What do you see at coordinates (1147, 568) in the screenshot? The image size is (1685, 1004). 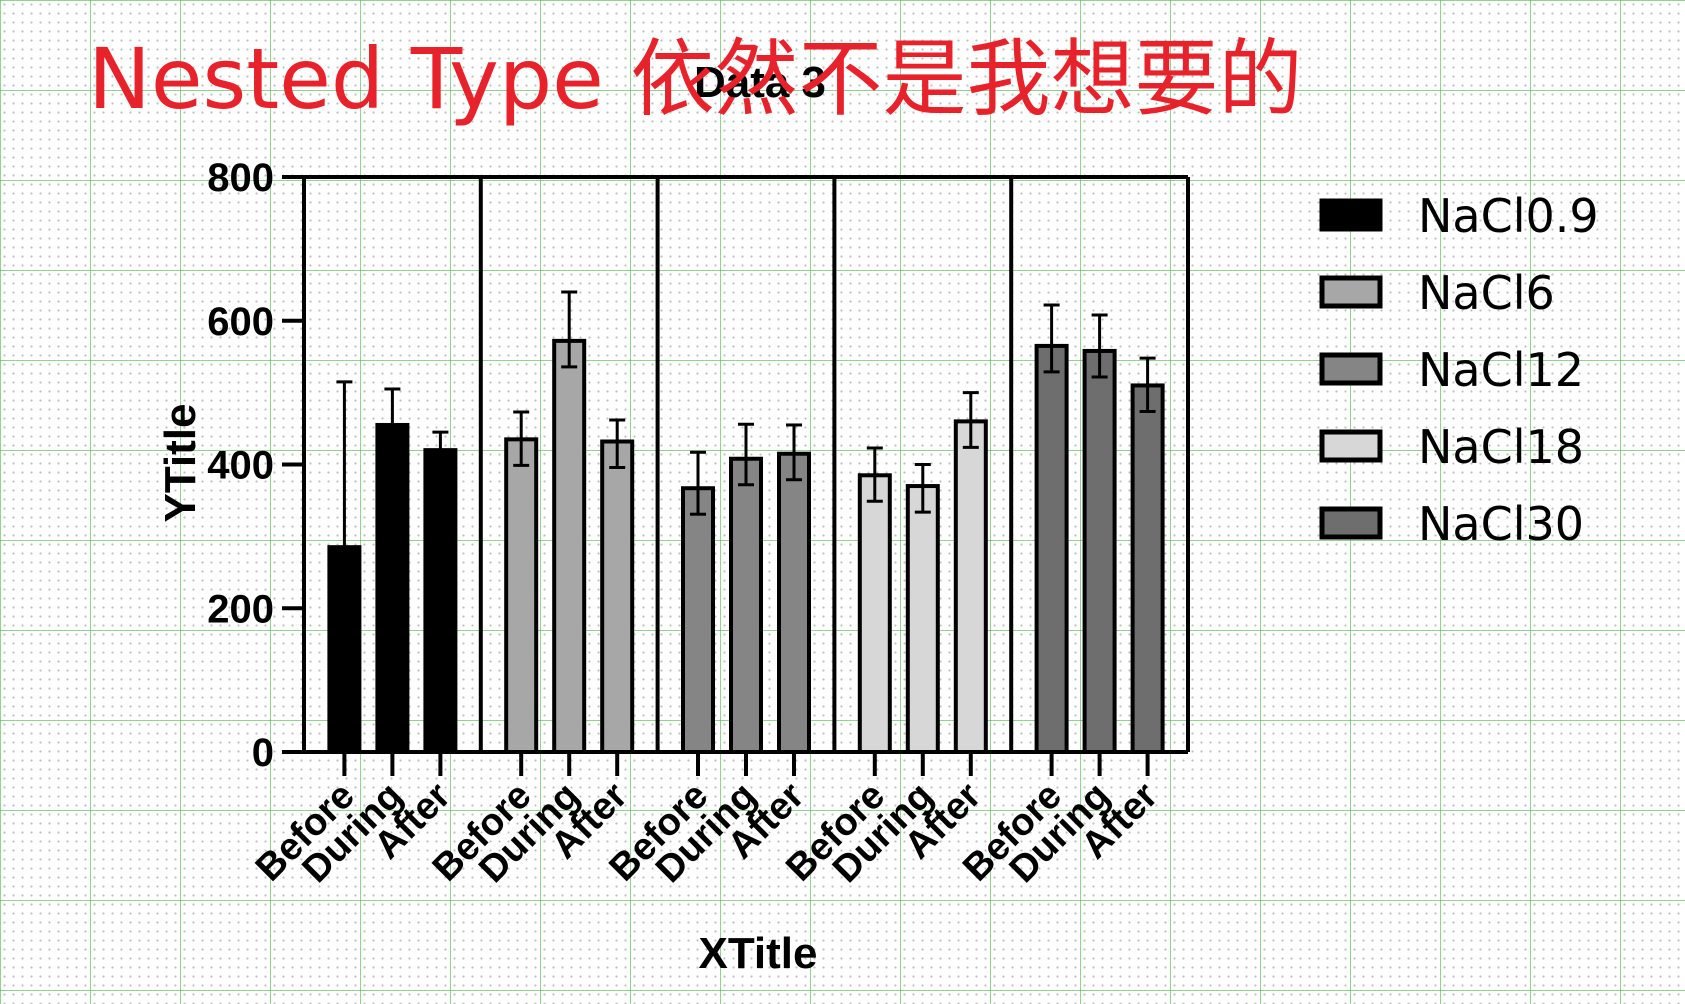 I see `bar-NaCl30-After` at bounding box center [1147, 568].